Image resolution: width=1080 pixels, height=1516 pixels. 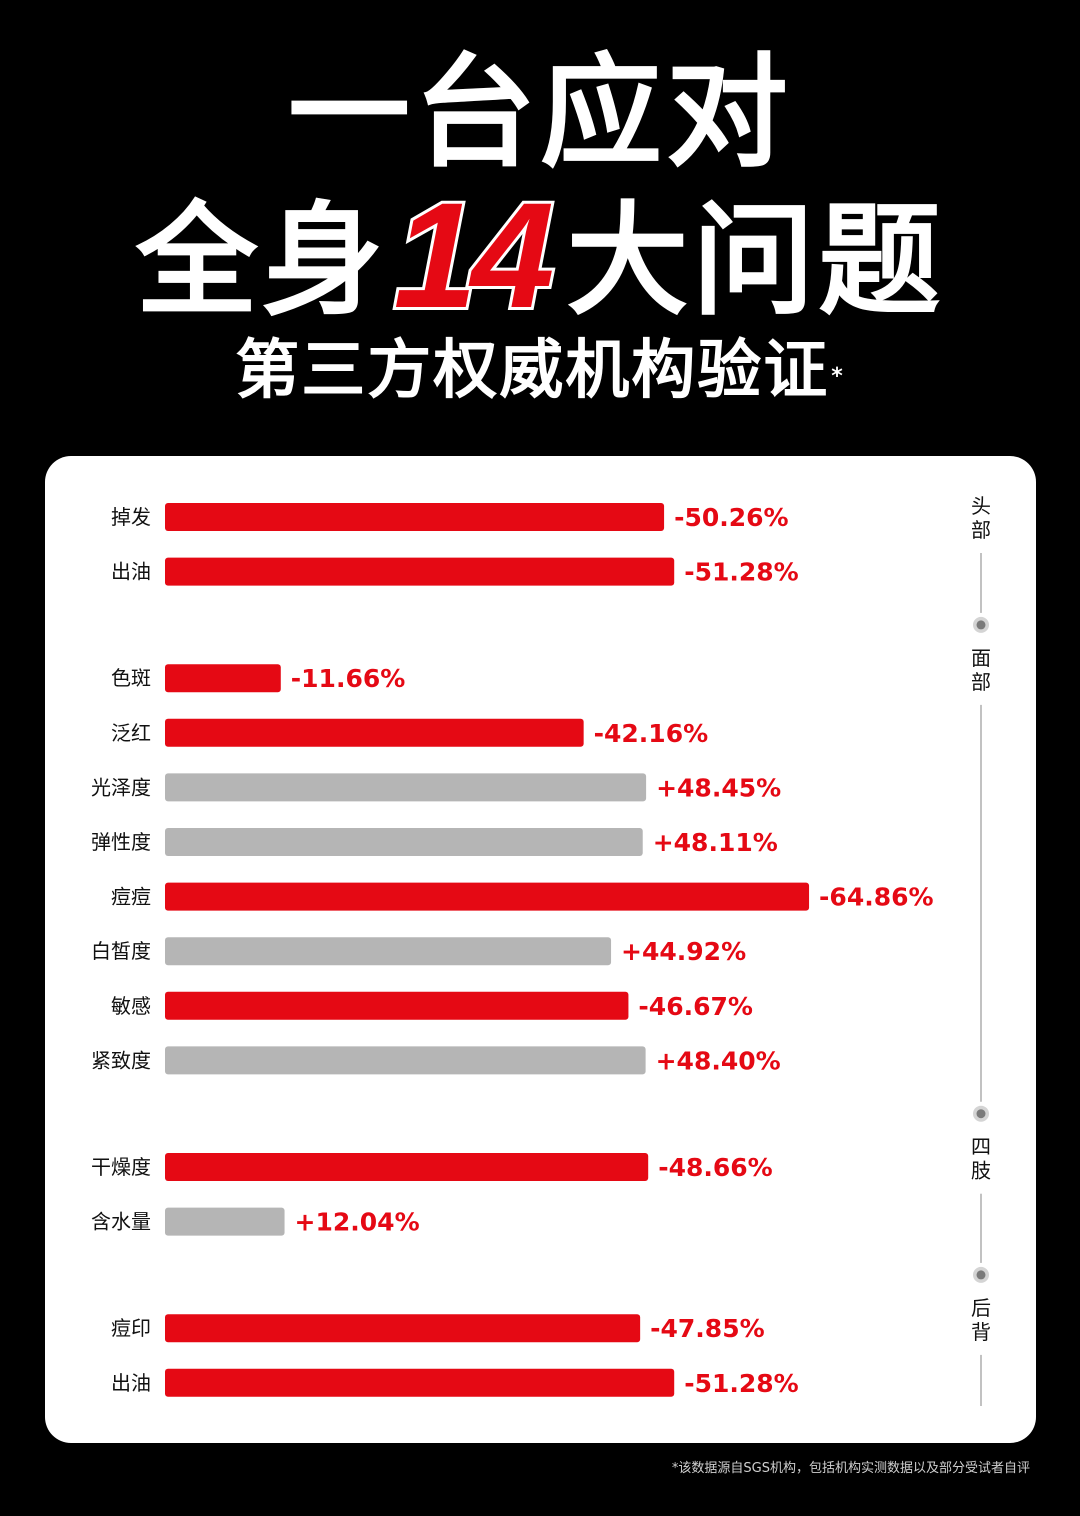 What do you see at coordinates (850, 1468) in the screenshot?
I see `footnote: *该数据源自SGS机构，包括机构实测数据以及部分受试者自评` at bounding box center [850, 1468].